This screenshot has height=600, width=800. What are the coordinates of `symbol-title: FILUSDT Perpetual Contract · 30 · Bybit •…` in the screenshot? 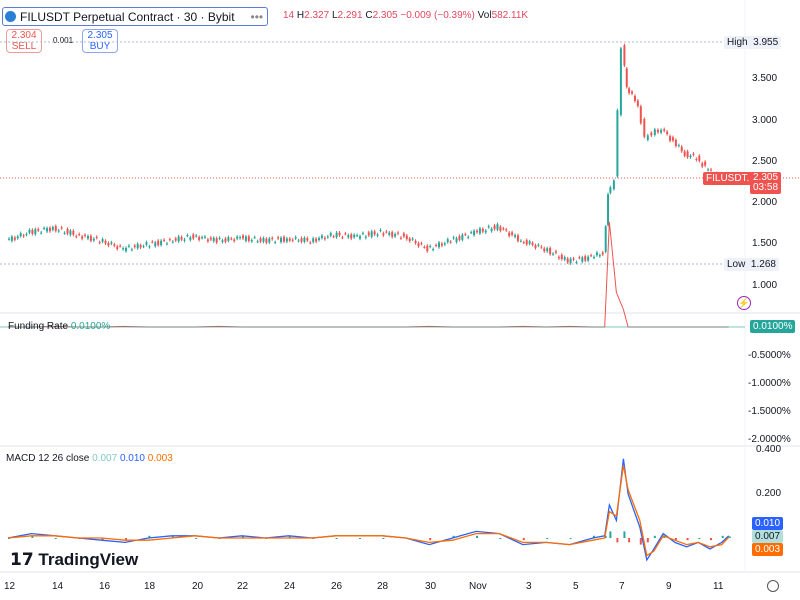 It's located at (135, 16).